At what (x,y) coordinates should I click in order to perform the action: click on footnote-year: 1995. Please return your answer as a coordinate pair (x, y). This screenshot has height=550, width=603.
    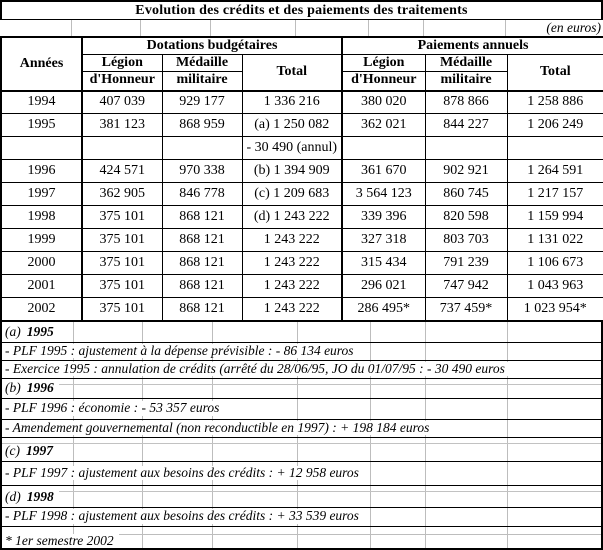
    Looking at the image, I should click on (40, 331).